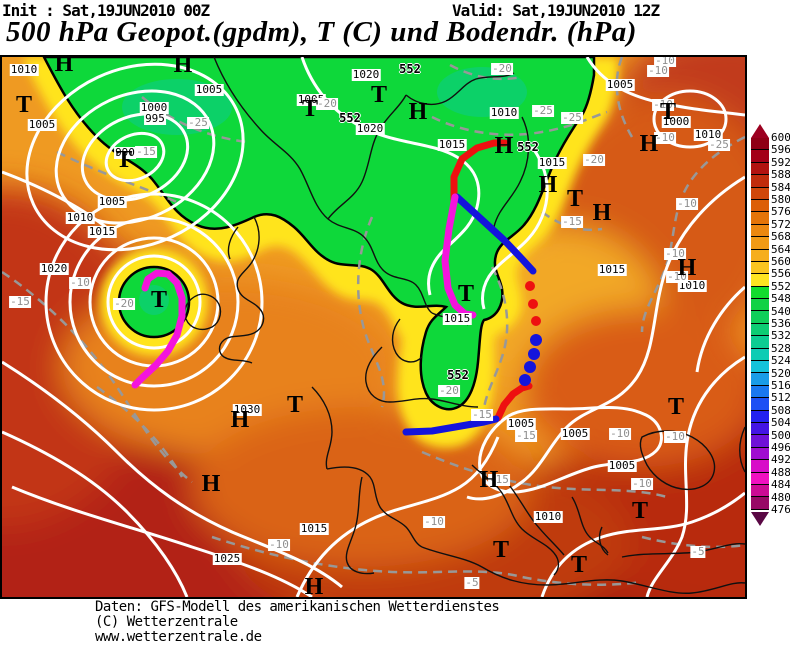  I want to click on colorbar-tick-label: 552, so click(780, 286).